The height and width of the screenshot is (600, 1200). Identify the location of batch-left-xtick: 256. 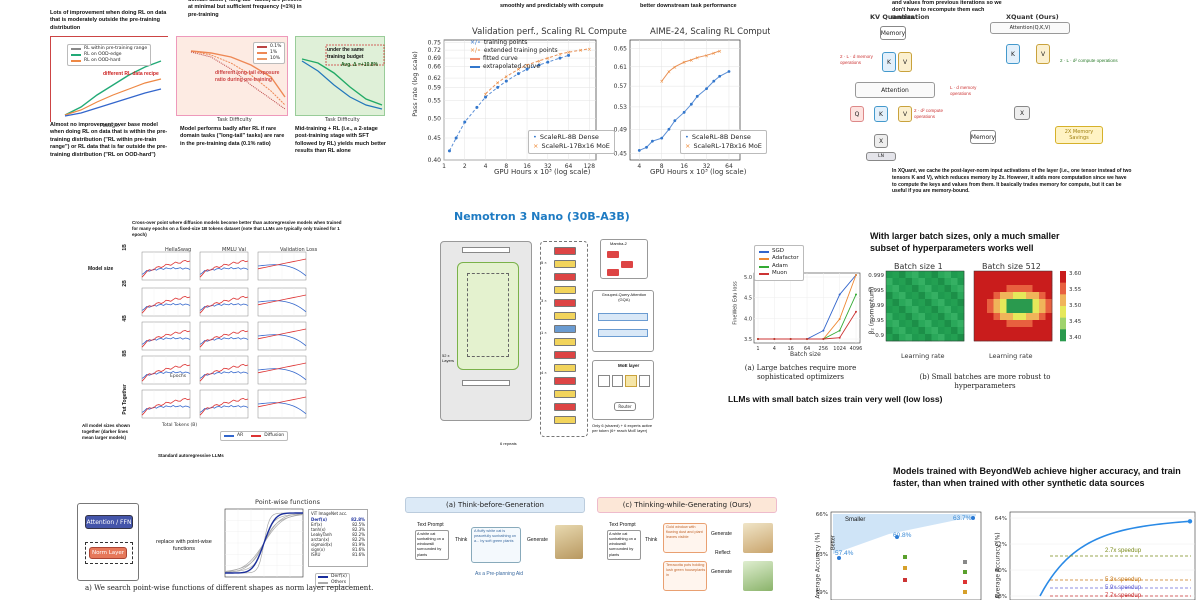
(824, 349).